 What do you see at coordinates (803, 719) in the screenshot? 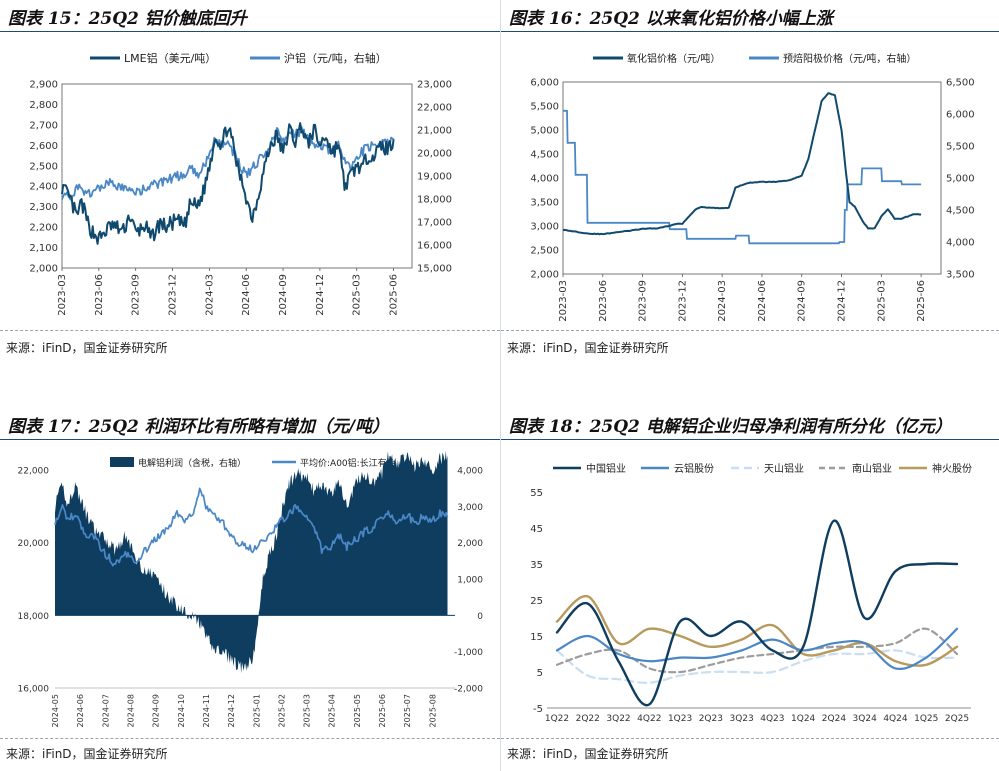
I see `x-tick-label: 1Q24` at bounding box center [803, 719].